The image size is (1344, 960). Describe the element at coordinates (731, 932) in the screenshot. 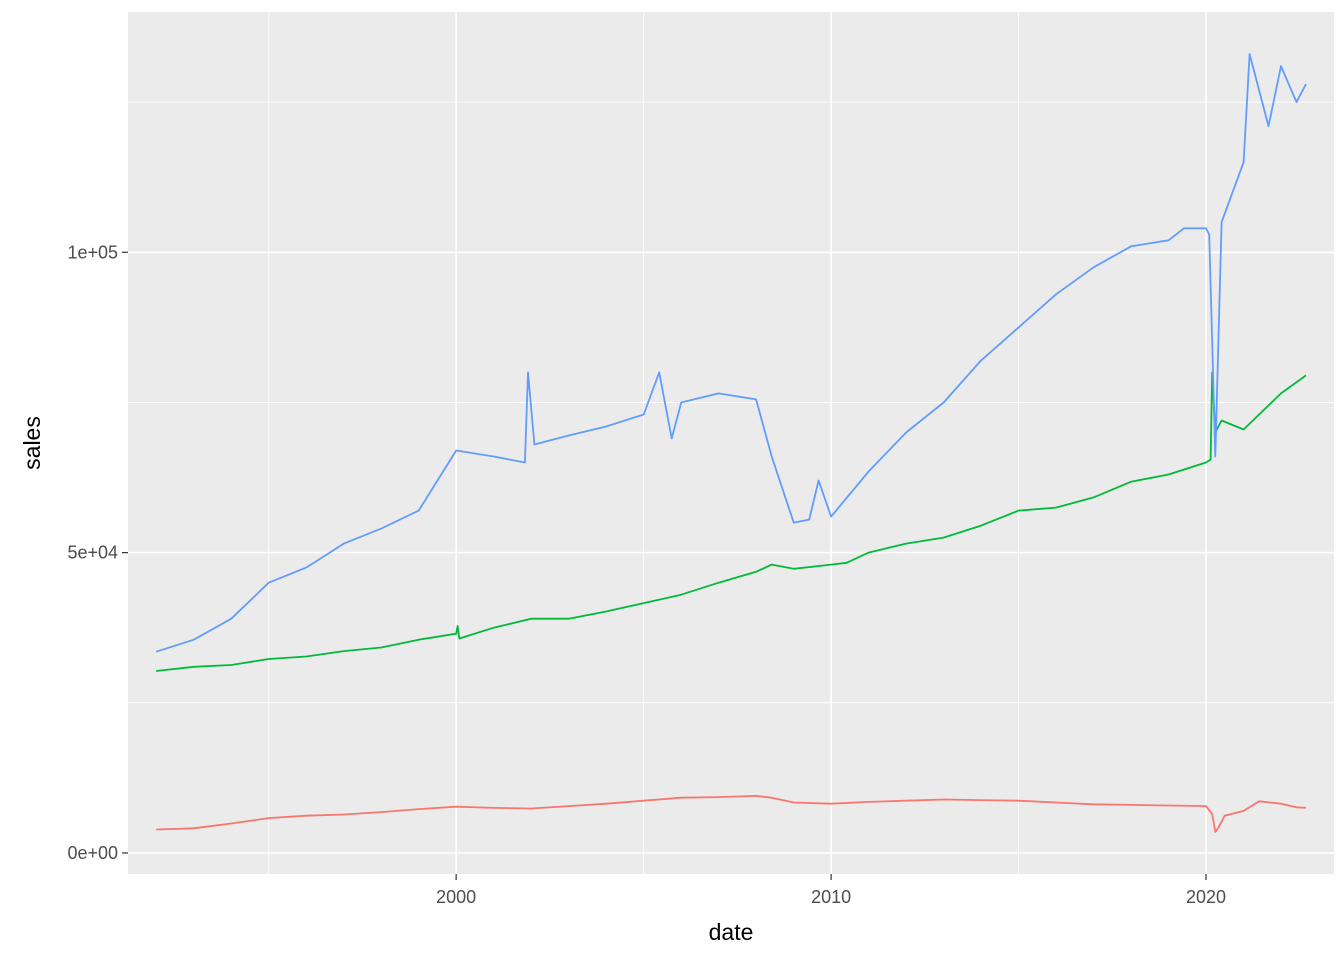

I see `x-axis-title: date` at that location.